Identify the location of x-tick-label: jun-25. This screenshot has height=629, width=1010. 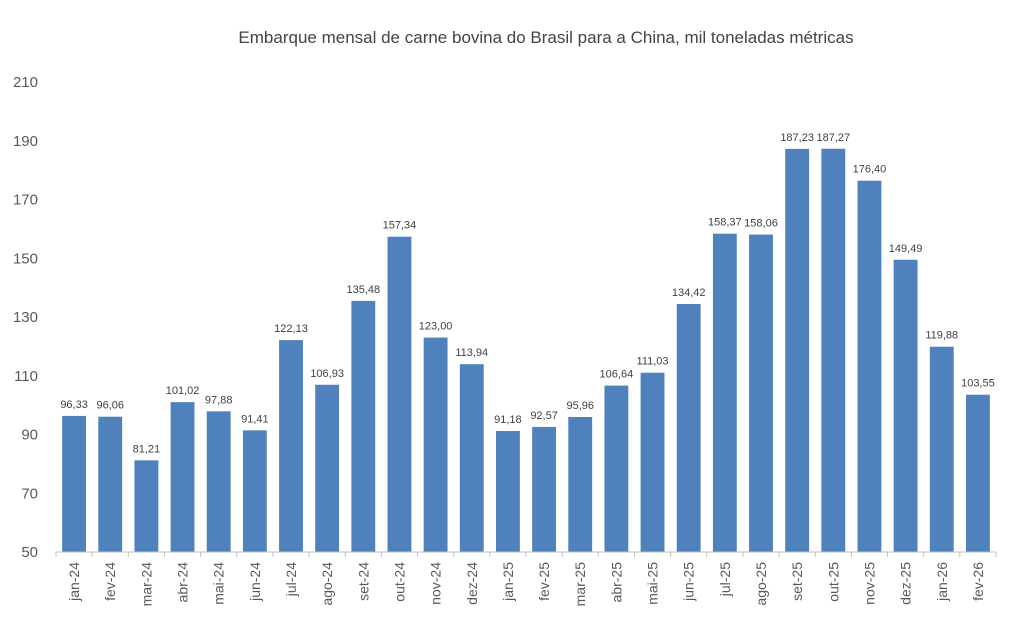
(689, 582).